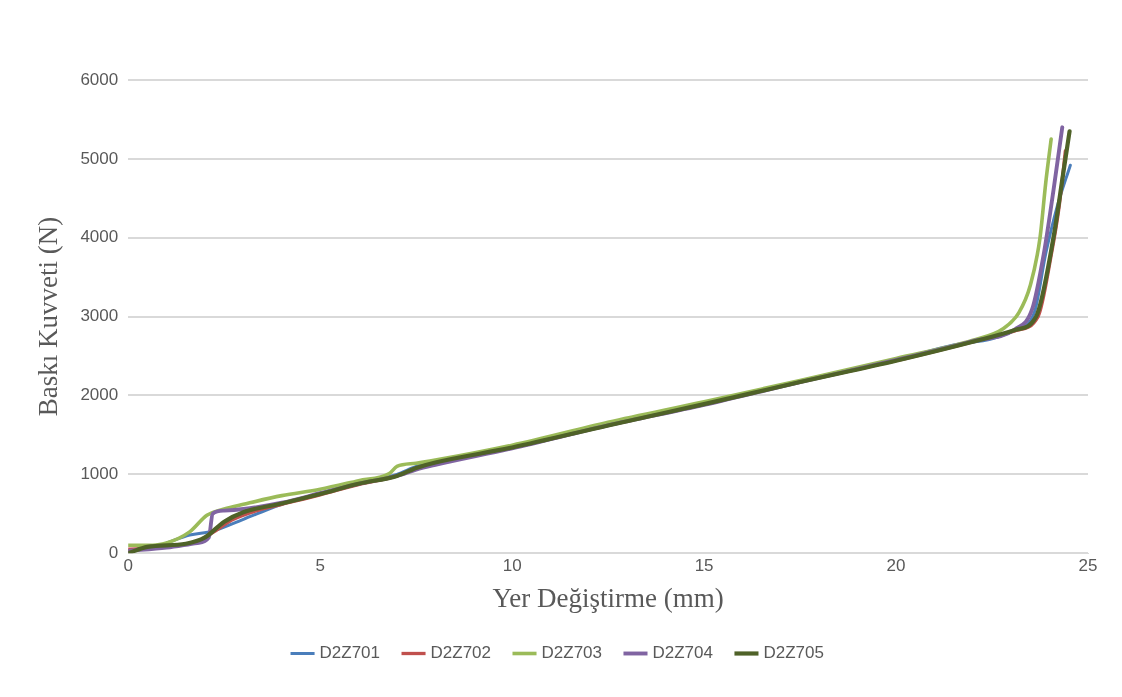 This screenshot has width=1122, height=697. Describe the element at coordinates (99, 79) in the screenshot. I see `y-tick-label: 6000` at that location.